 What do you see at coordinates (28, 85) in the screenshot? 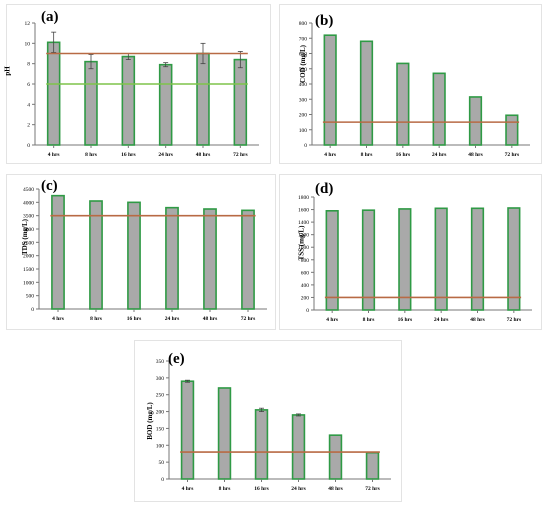
I see `y-tick-label: 6` at bounding box center [28, 85].